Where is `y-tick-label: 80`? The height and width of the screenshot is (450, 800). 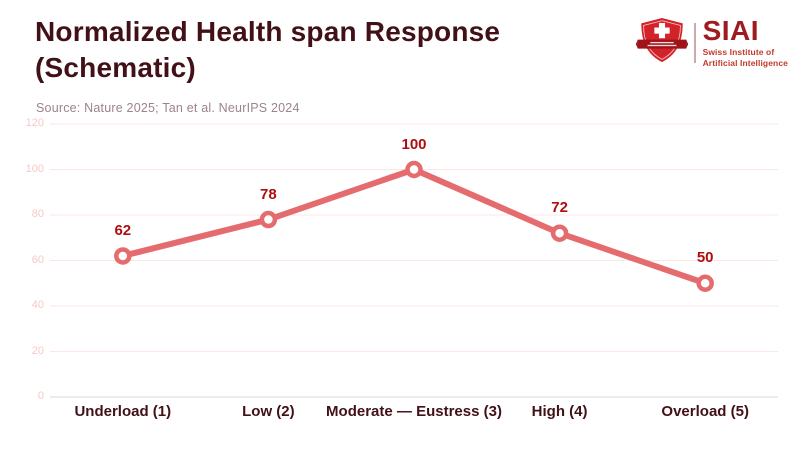 y-tick-label: 80 is located at coordinates (37, 214).